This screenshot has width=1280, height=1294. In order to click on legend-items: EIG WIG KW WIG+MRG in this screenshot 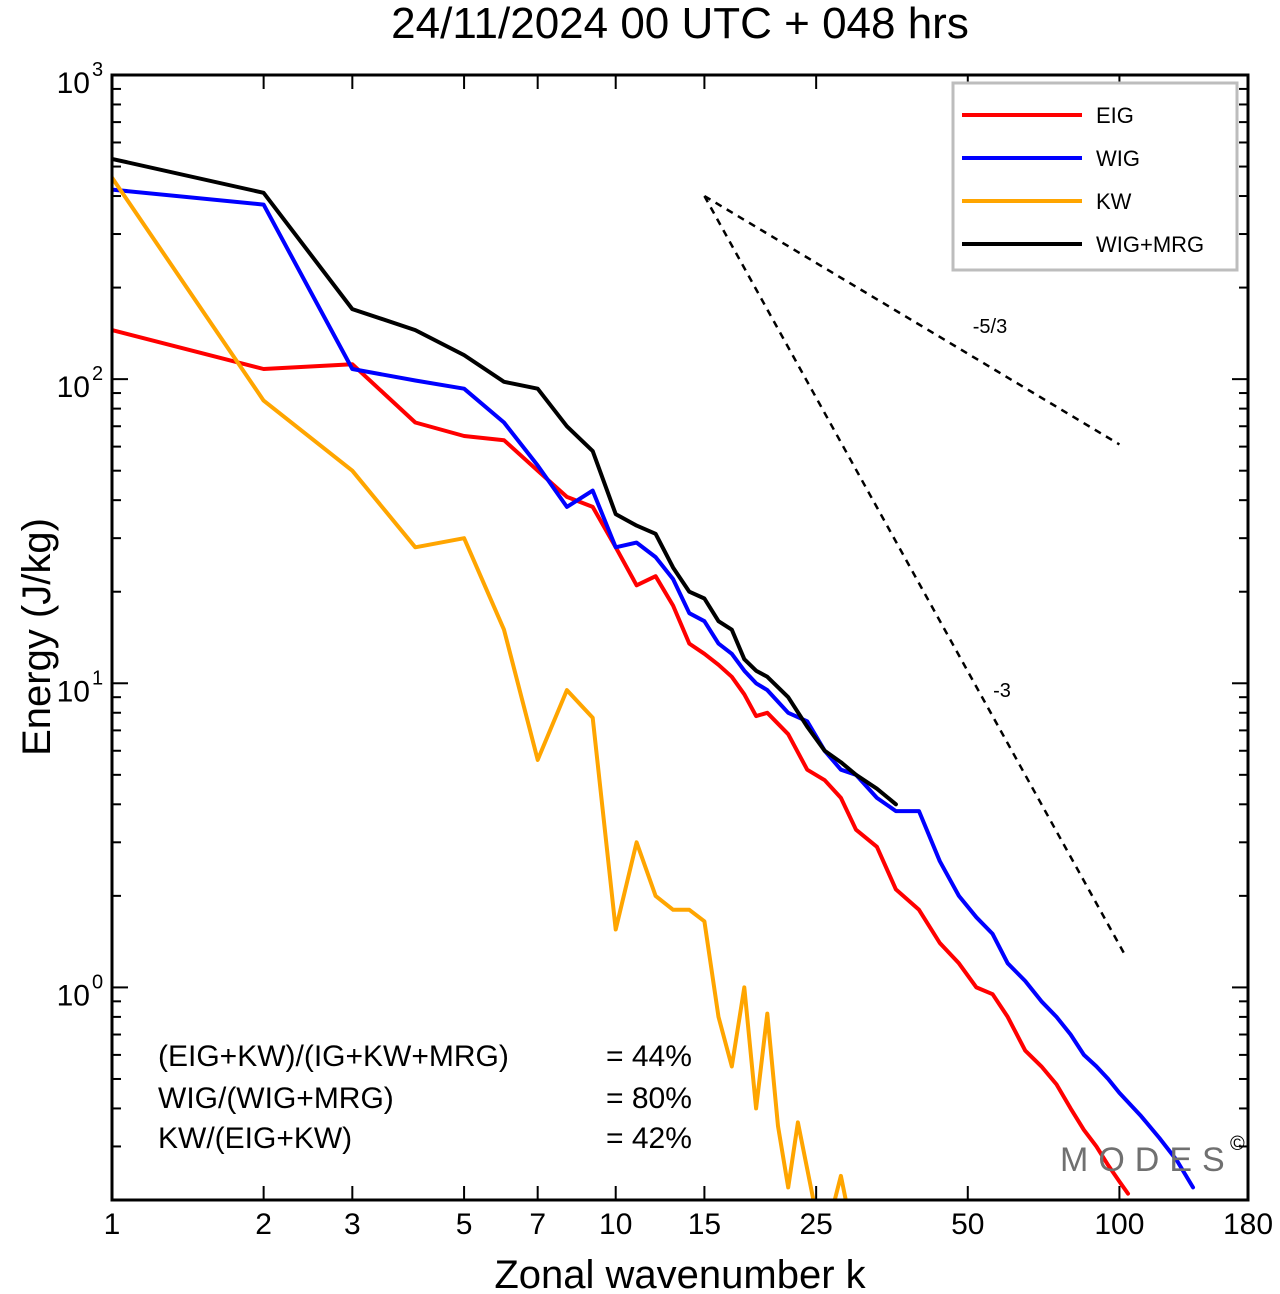, I will do `click(1083, 180)`.